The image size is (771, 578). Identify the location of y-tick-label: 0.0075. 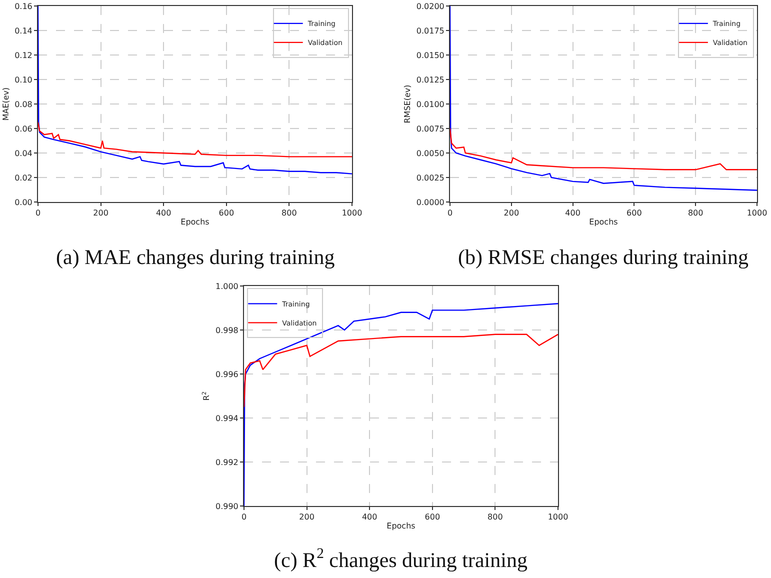
(430, 129).